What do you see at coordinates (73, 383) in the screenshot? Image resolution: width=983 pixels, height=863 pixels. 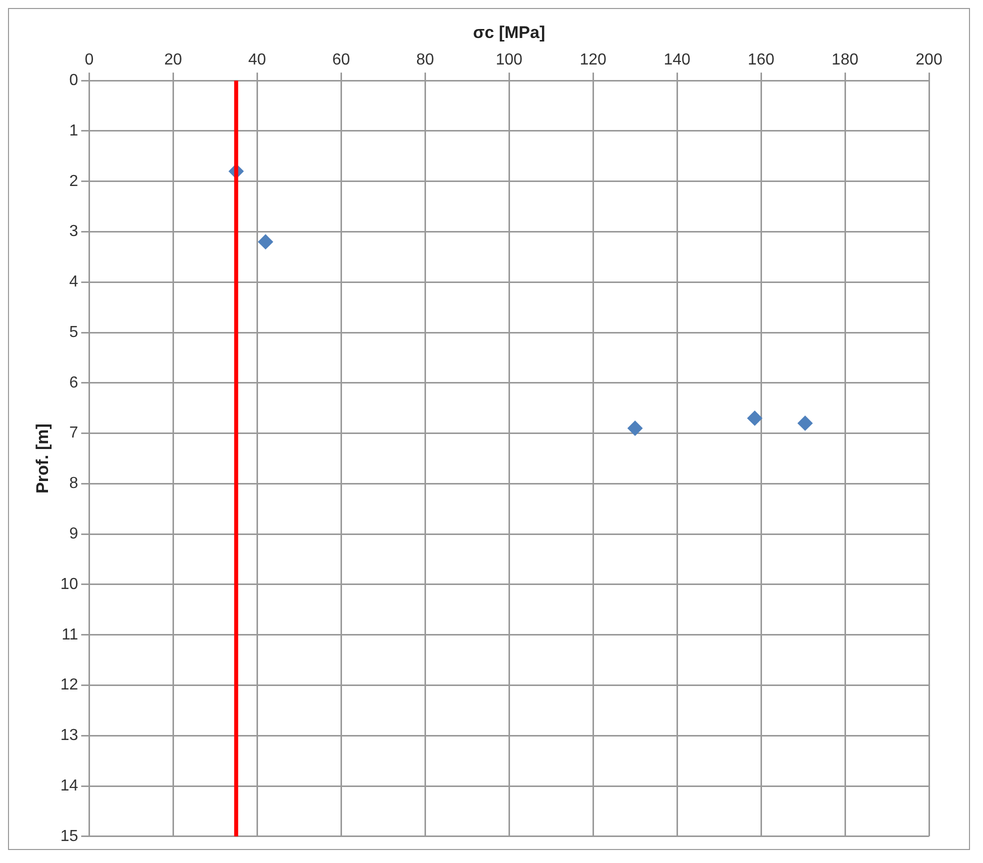 I see `y-tick-label: 6` at bounding box center [73, 383].